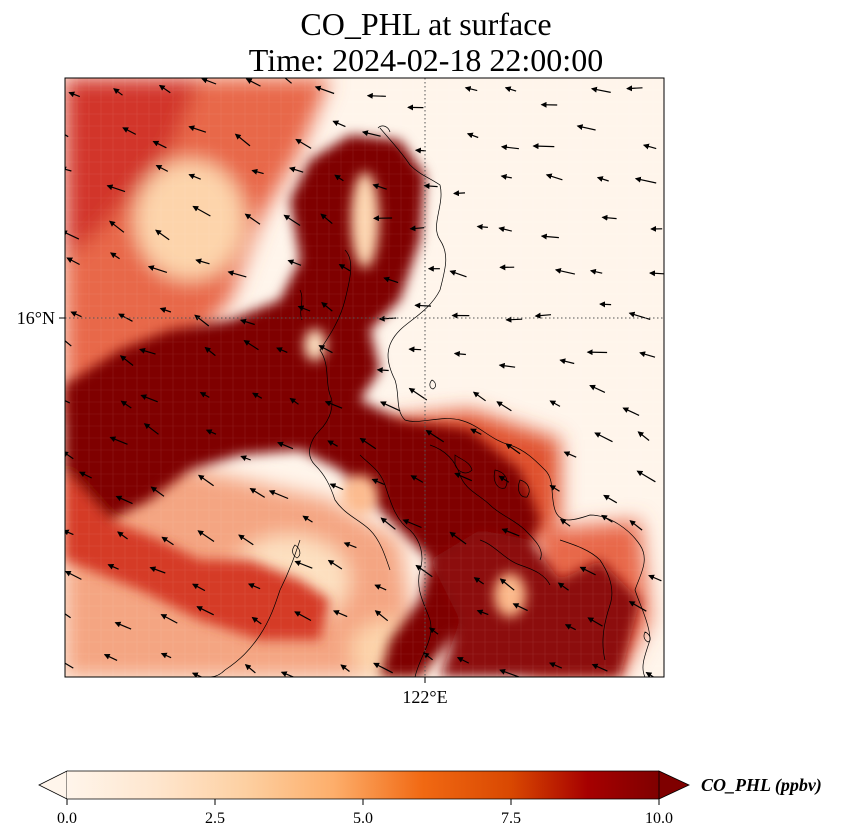  I want to click on colorbar-tick-label: 7.5, so click(511, 818).